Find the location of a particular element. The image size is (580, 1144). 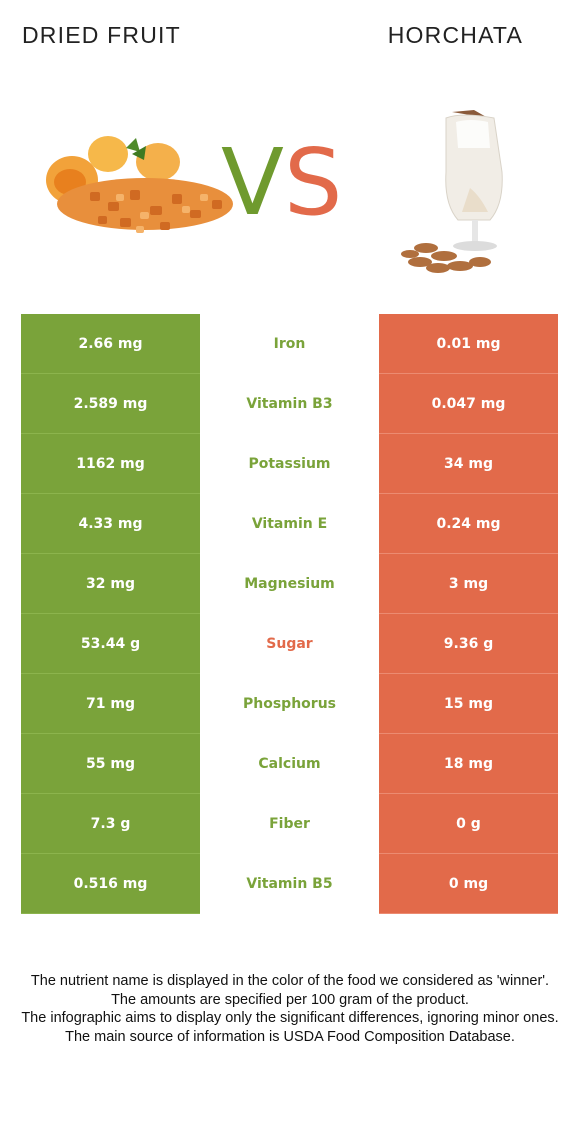

nutrient-name: Vitamin B3 is located at coordinates (289, 404).